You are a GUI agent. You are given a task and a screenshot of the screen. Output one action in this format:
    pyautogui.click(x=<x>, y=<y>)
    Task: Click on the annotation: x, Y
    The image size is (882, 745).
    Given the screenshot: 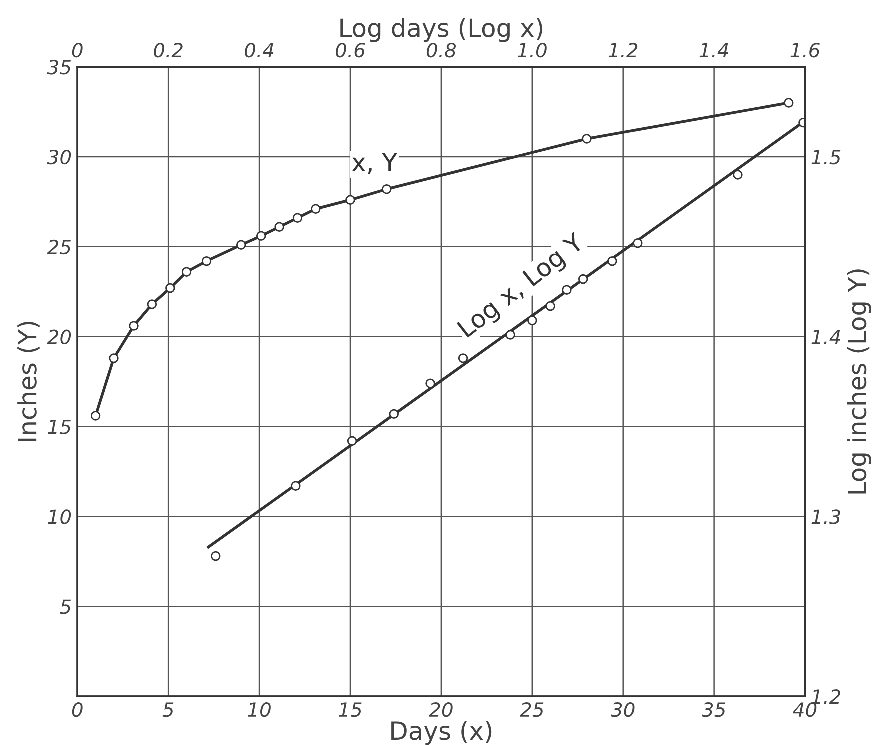 What is the action you would take?
    pyautogui.click(x=375, y=163)
    